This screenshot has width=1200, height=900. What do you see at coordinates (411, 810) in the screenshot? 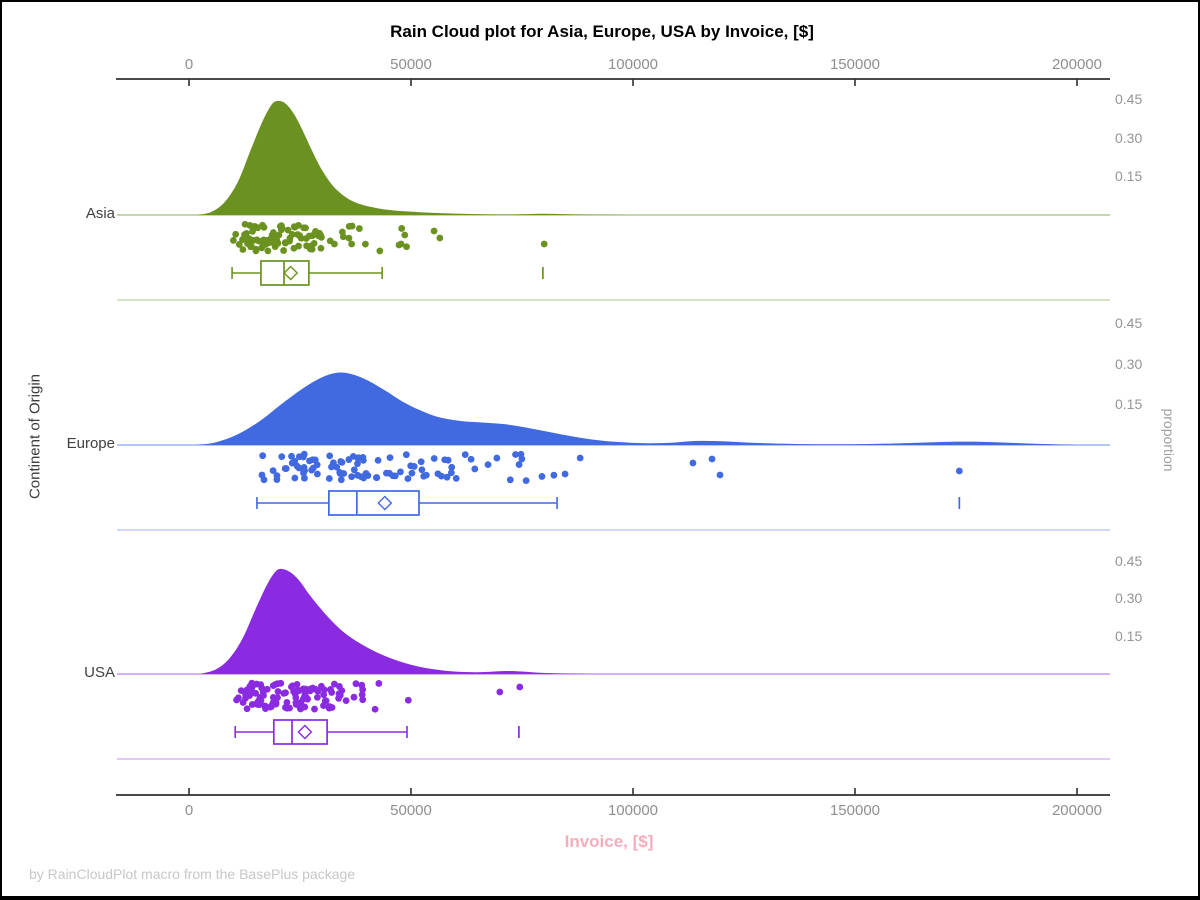
I see `x-tick-label-bottom: 50000` at bounding box center [411, 810].